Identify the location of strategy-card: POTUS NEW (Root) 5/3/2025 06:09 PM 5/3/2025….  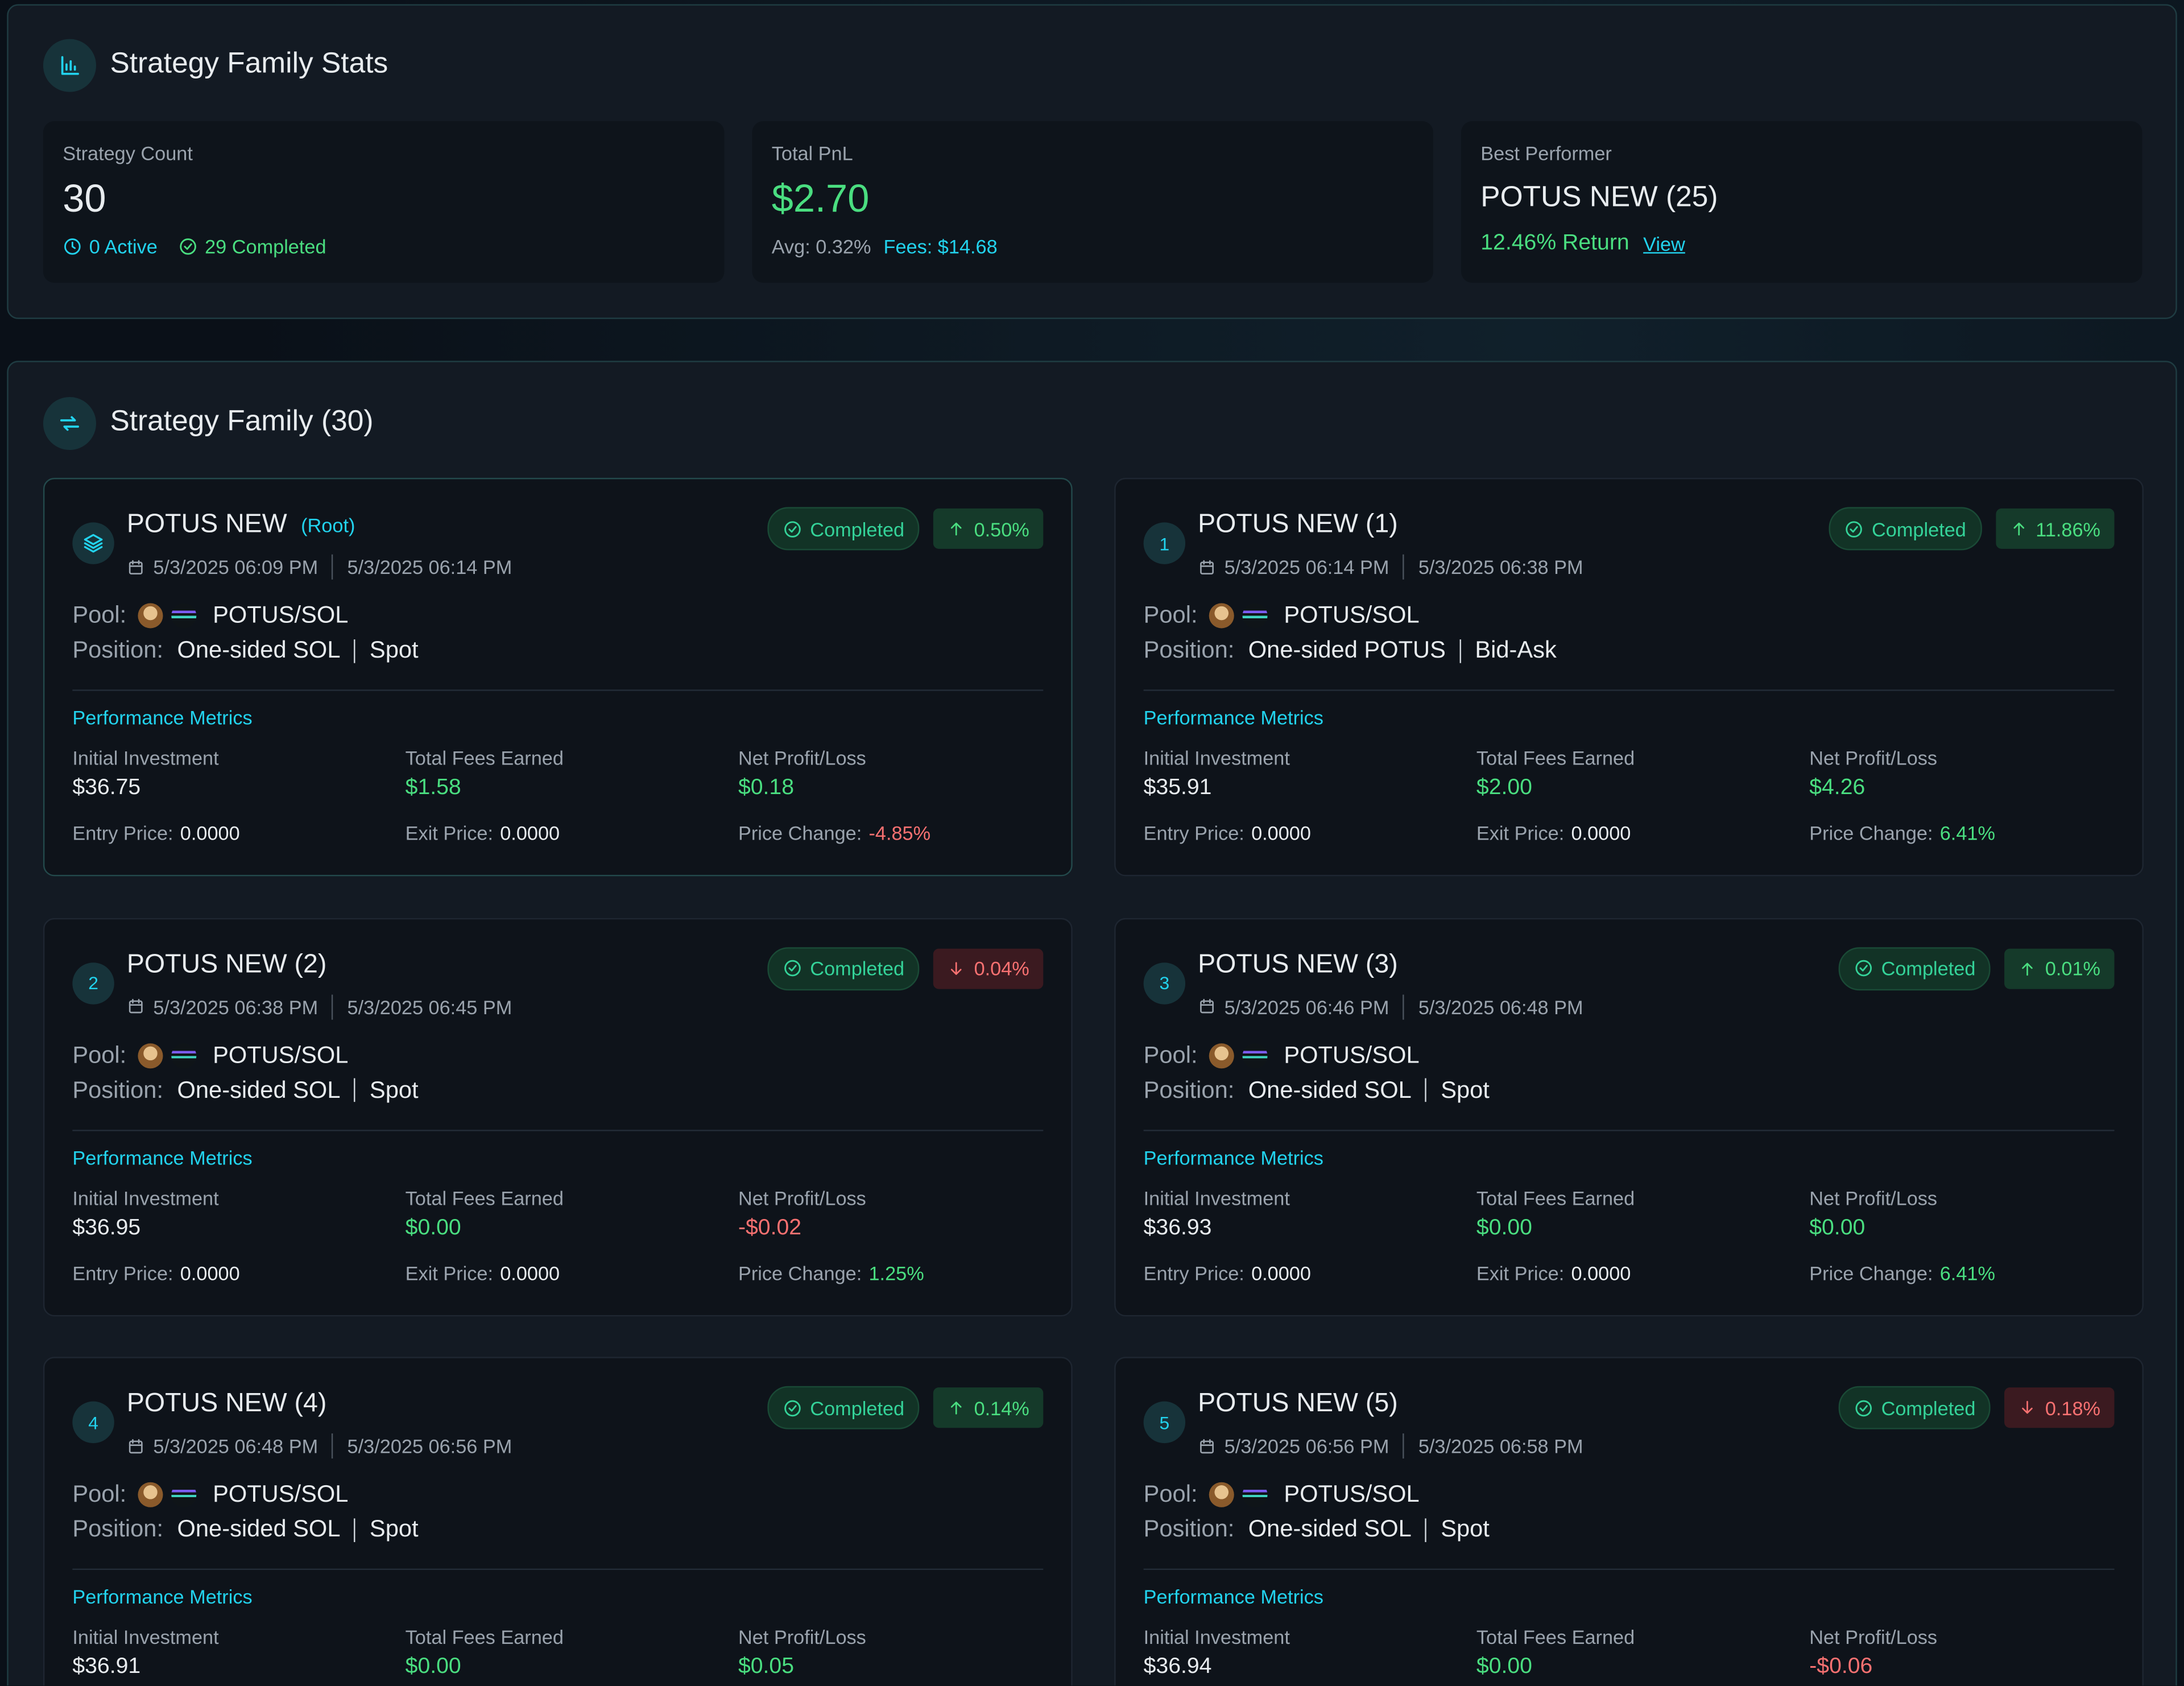
(558, 677).